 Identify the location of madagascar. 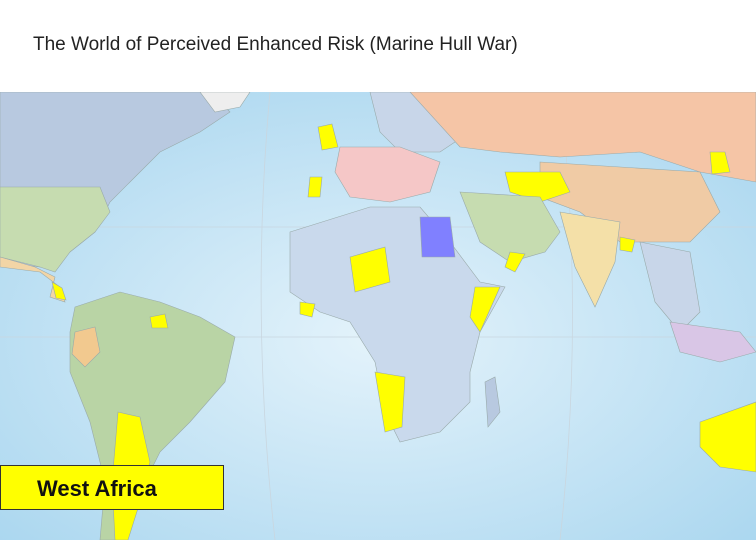
(492, 402).